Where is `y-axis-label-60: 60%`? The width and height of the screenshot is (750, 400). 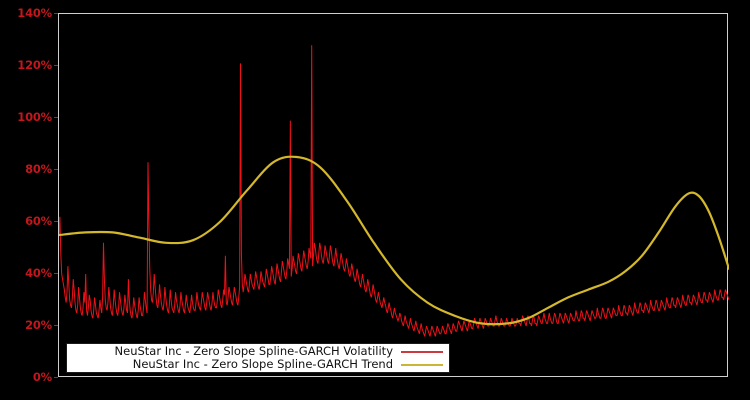
y-axis-label-60: 60% is located at coordinates (38, 221).